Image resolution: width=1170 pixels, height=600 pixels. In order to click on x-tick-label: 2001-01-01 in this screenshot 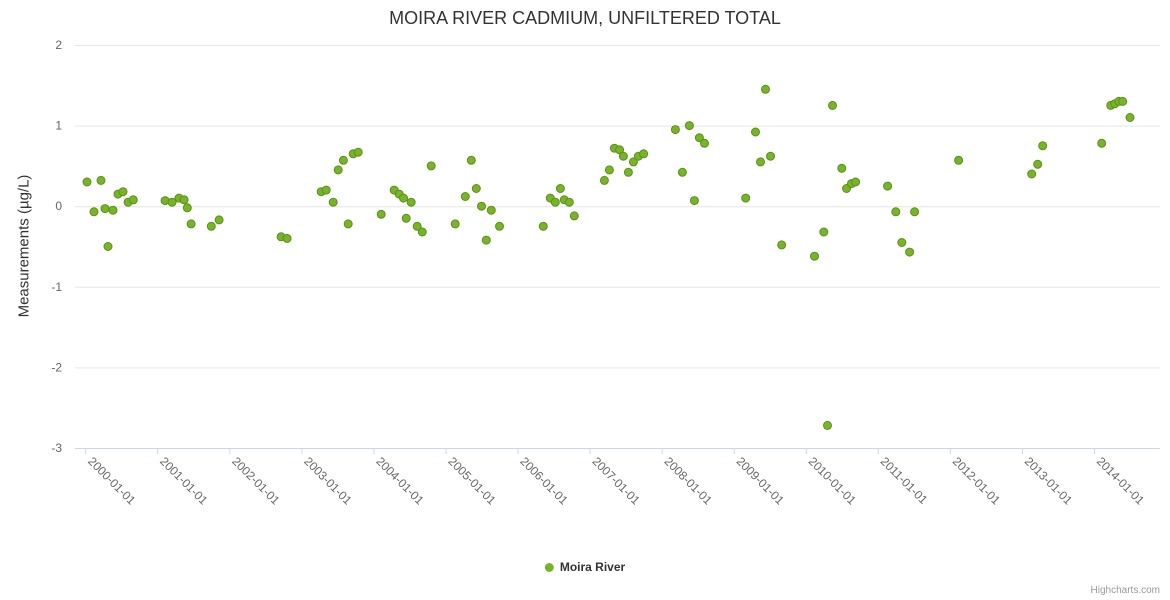, I will do `click(184, 481)`.